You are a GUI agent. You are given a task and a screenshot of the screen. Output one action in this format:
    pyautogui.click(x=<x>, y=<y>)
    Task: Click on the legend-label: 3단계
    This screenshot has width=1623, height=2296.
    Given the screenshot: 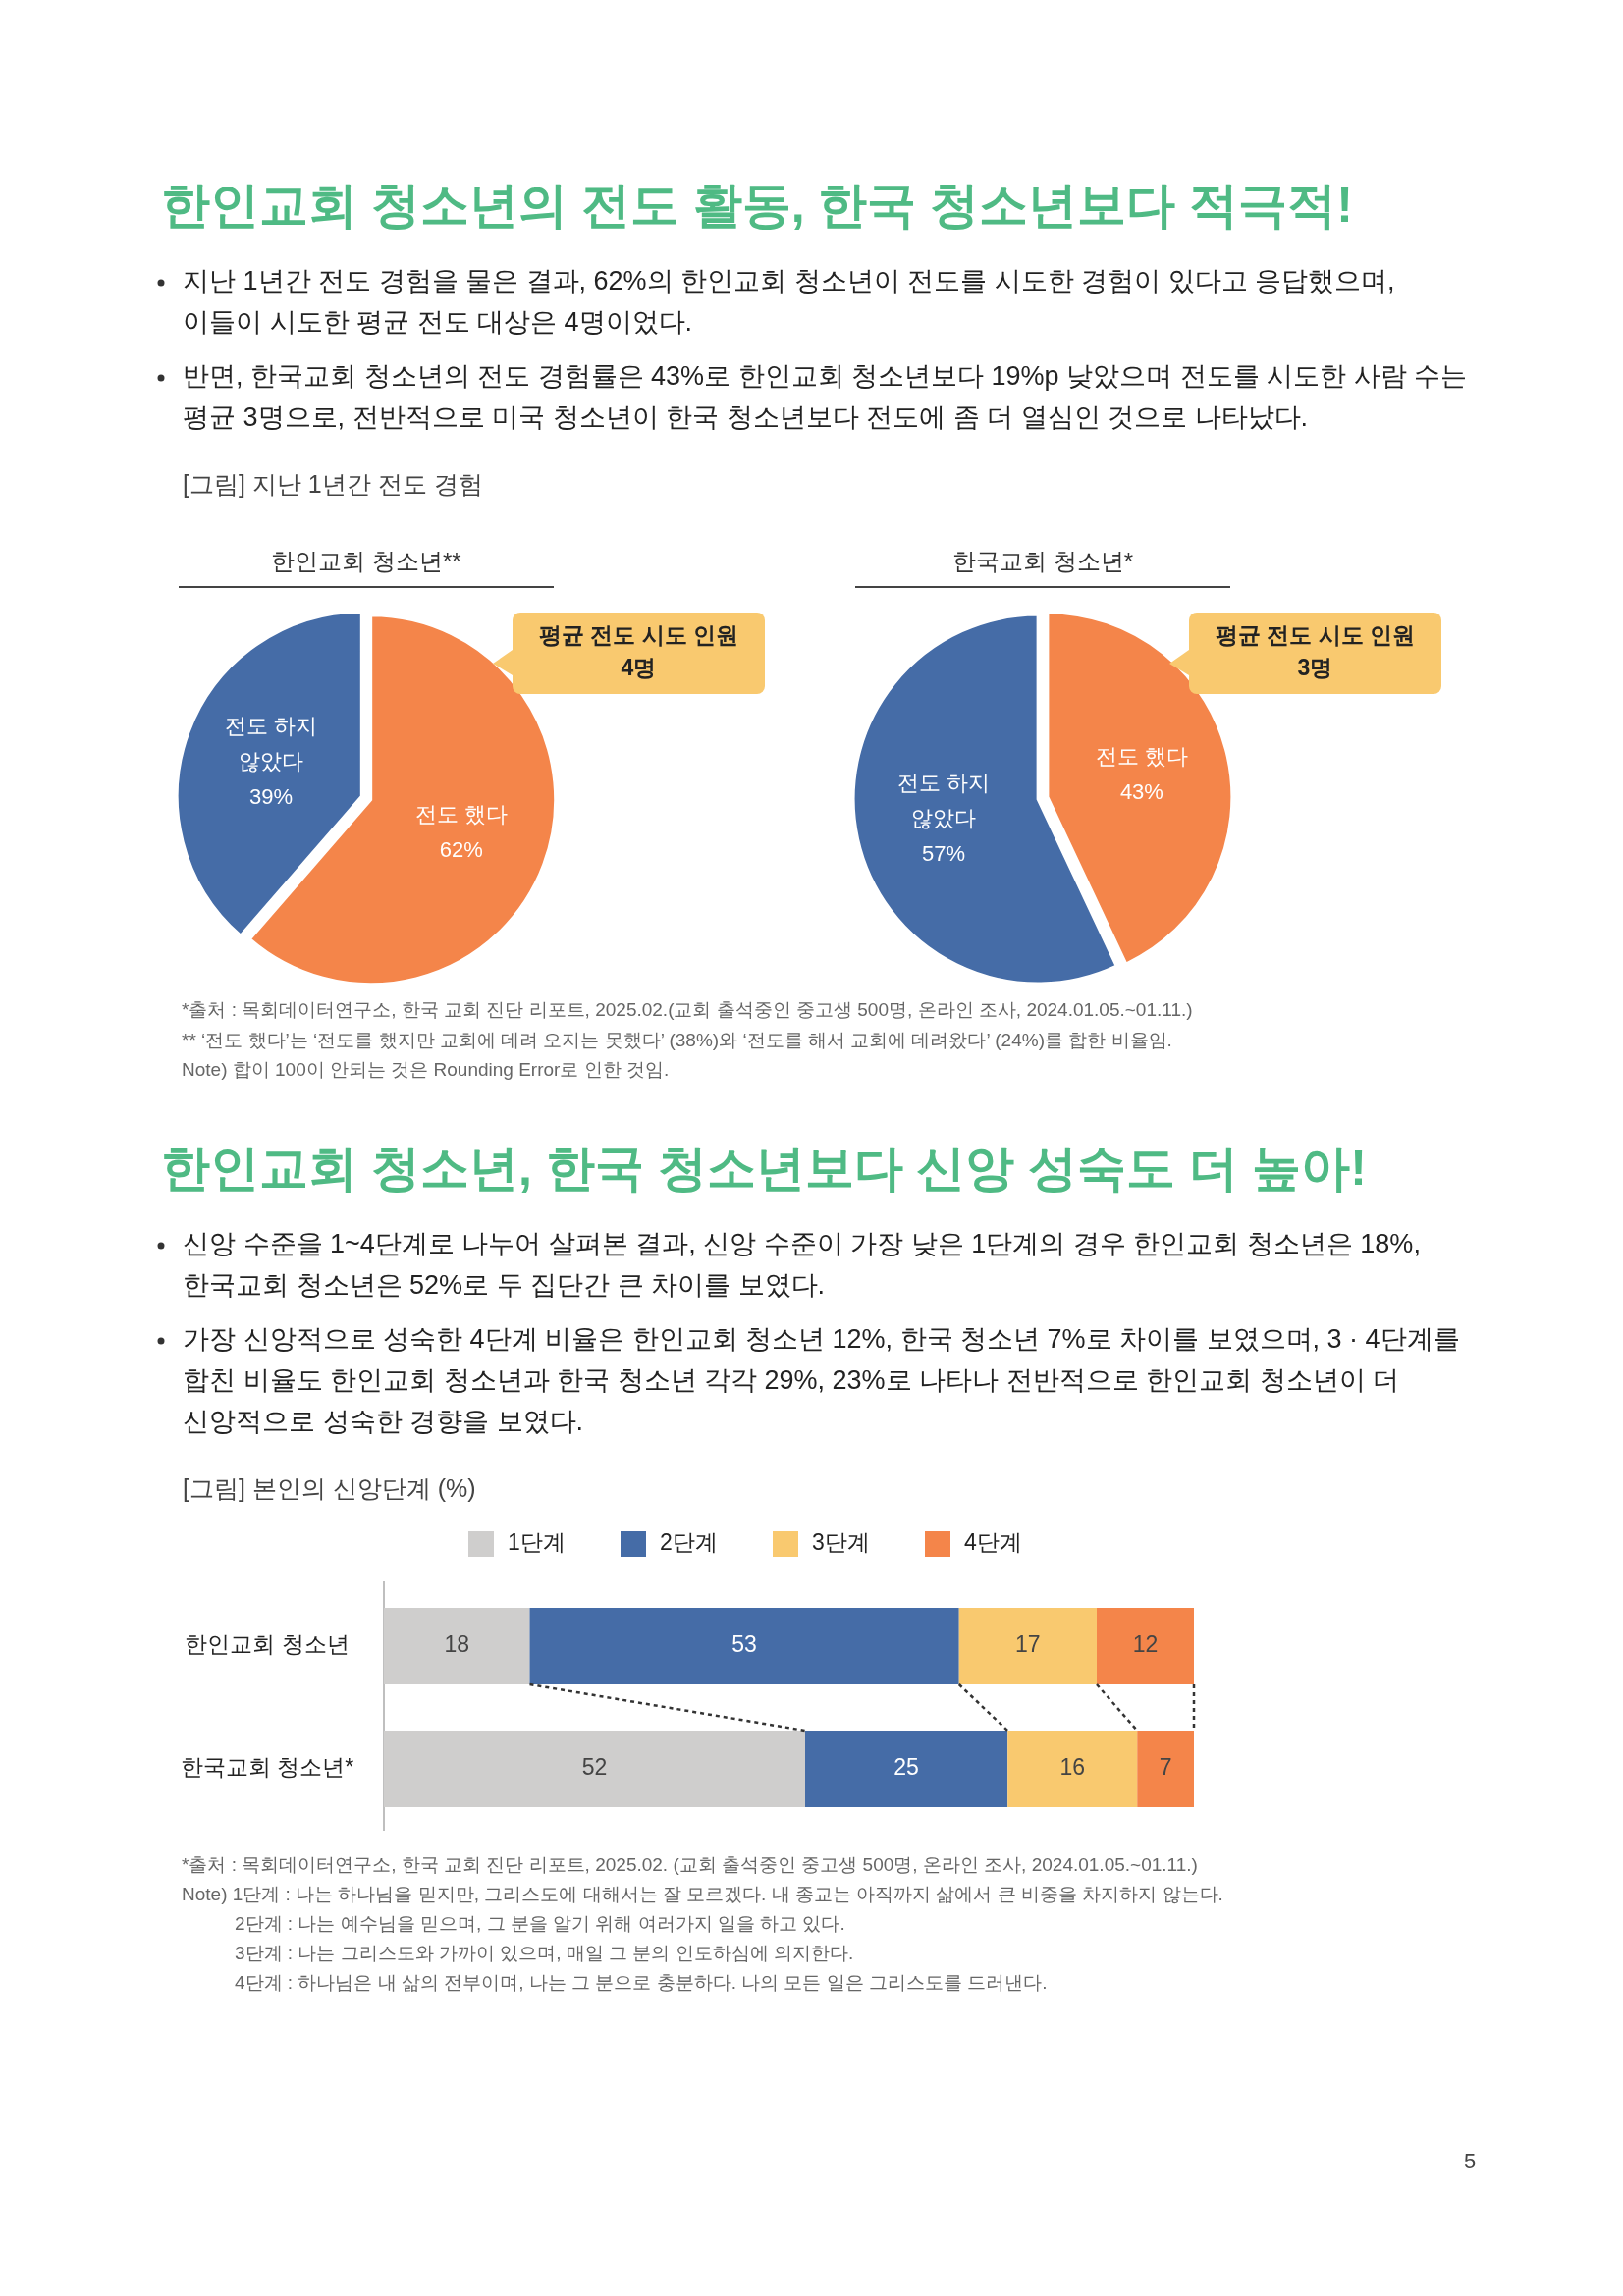 What is the action you would take?
    pyautogui.click(x=841, y=1543)
    